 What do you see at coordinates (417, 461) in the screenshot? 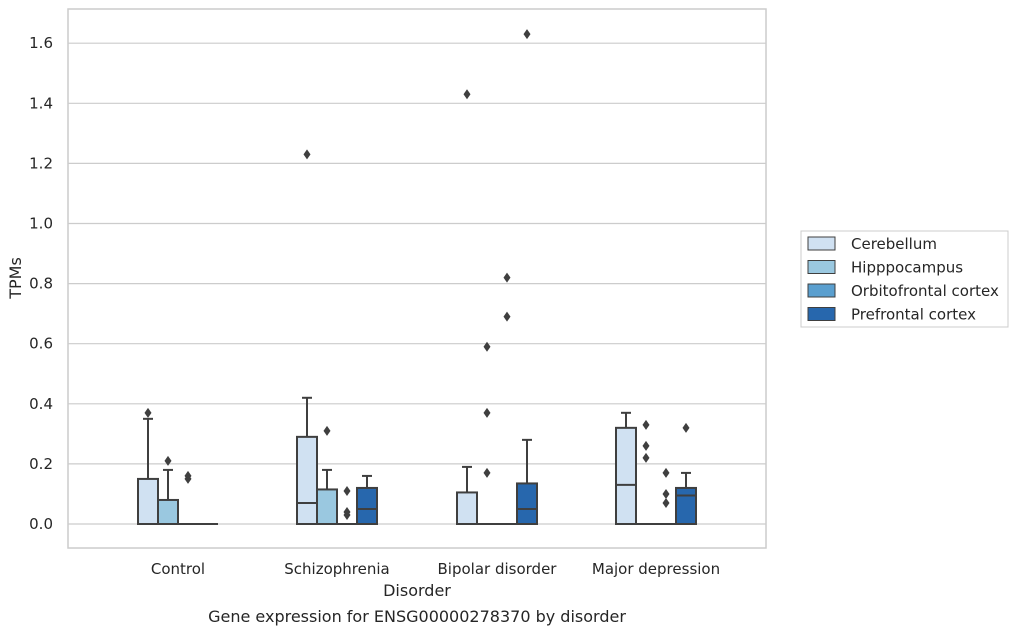
I see `boxes` at bounding box center [417, 461].